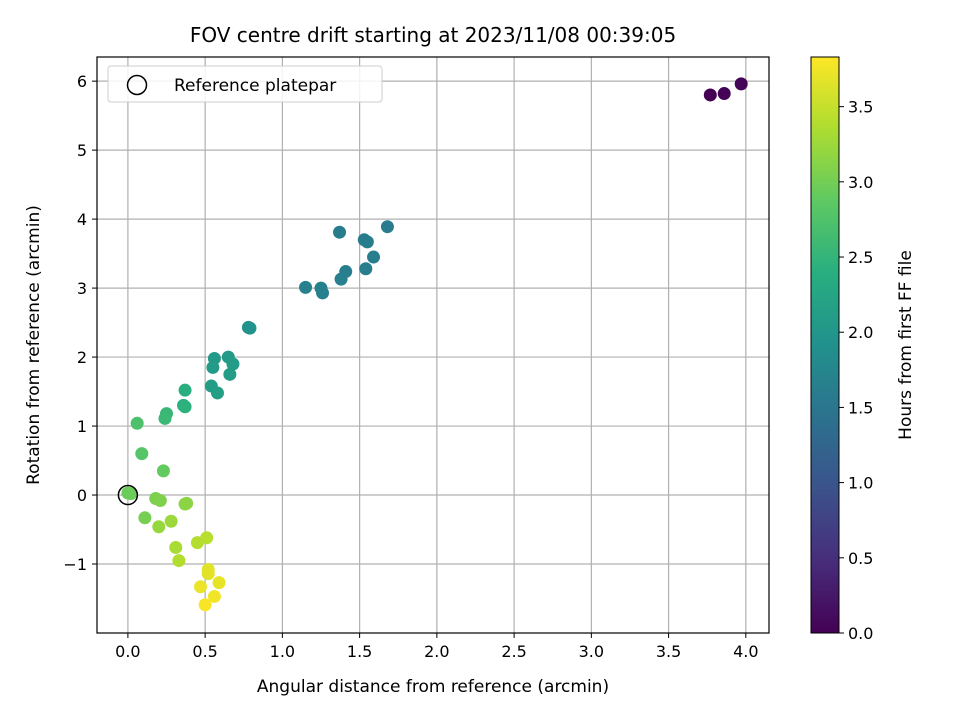 The height and width of the screenshot is (720, 960). What do you see at coordinates (82, 219) in the screenshot?
I see `y-tick-label: 4` at bounding box center [82, 219].